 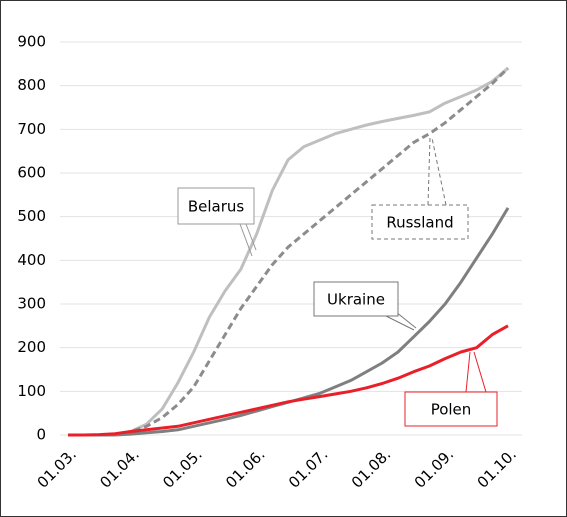 I want to click on y-tick-label: 200, so click(x=31, y=347).